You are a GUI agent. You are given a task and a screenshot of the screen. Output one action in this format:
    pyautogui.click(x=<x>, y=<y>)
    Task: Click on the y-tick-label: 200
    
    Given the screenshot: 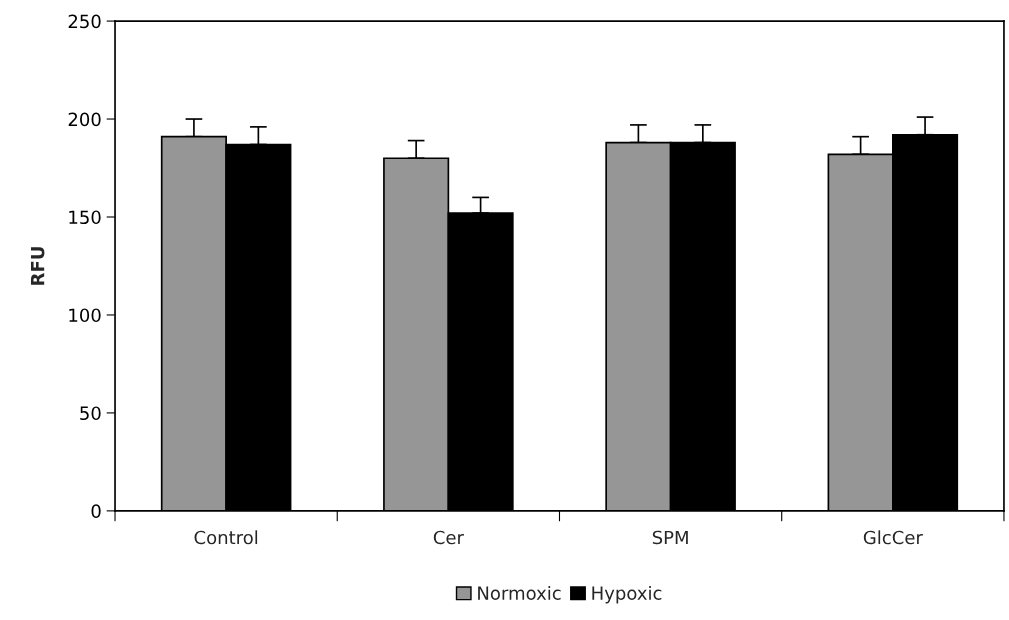 What is the action you would take?
    pyautogui.click(x=84, y=119)
    